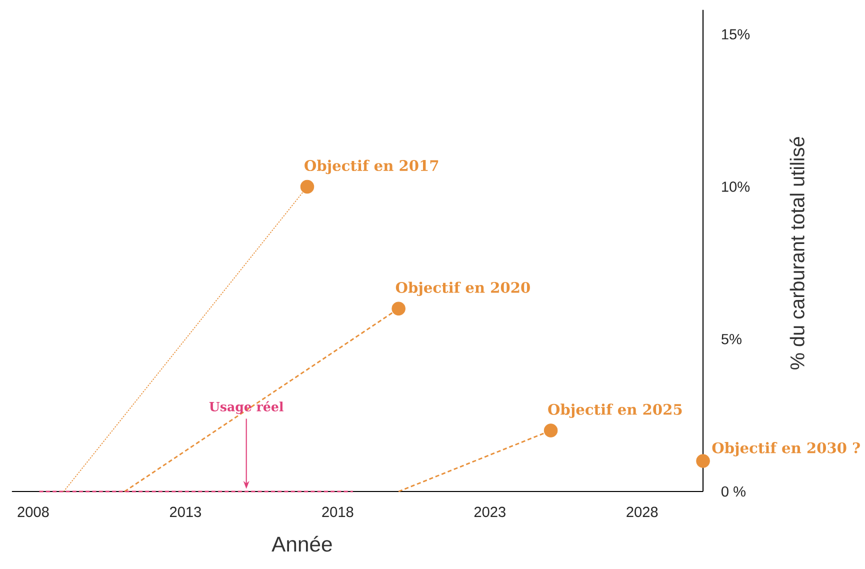  What do you see at coordinates (246, 407) in the screenshot?
I see `annotation: Usage réel` at bounding box center [246, 407].